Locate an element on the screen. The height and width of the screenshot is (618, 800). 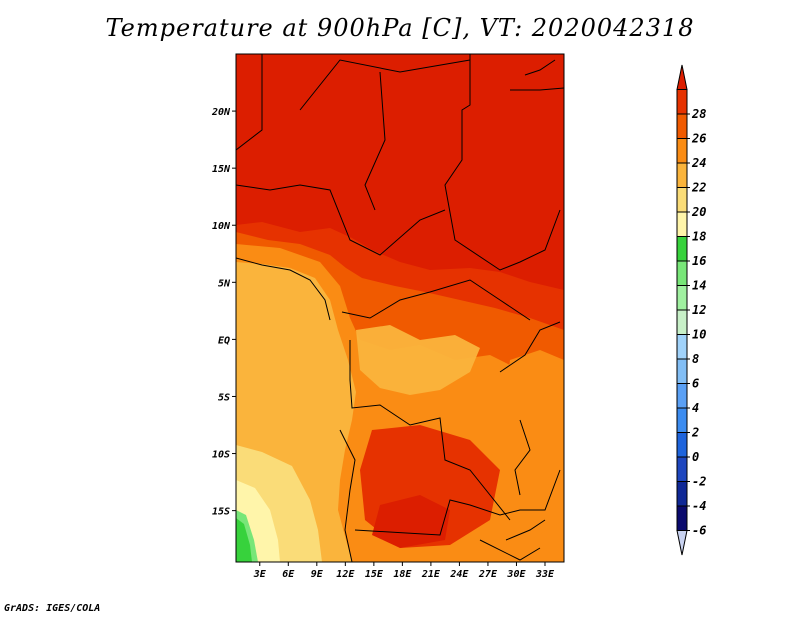
y-tick-label: 15N is located at coordinates (221, 169).